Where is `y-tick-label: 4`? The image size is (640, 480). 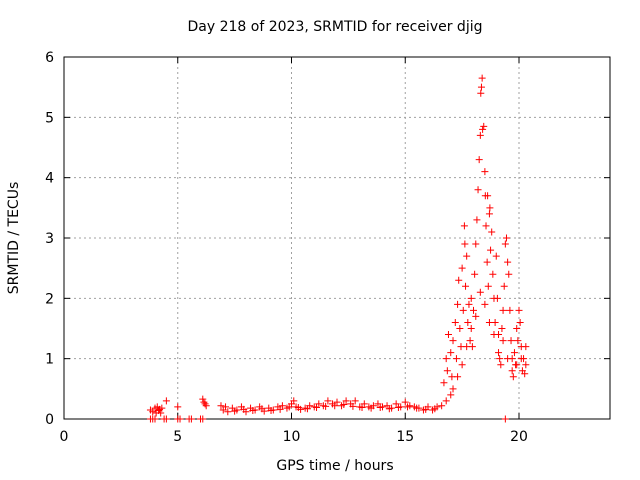 y-tick-label: 4 is located at coordinates (49, 179).